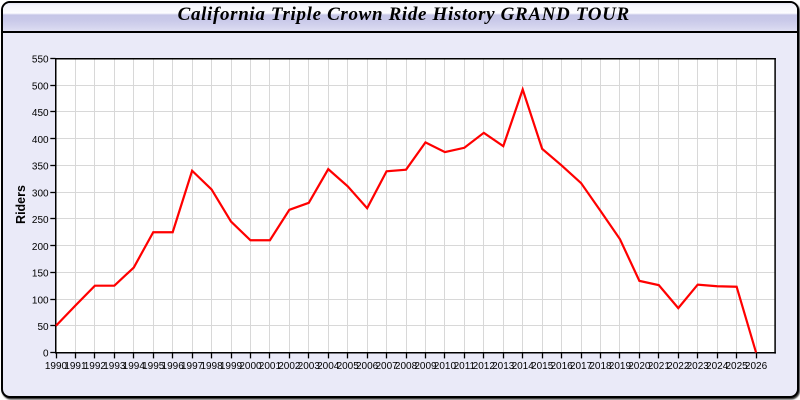  I want to click on svg-text: 1996, so click(173, 366).